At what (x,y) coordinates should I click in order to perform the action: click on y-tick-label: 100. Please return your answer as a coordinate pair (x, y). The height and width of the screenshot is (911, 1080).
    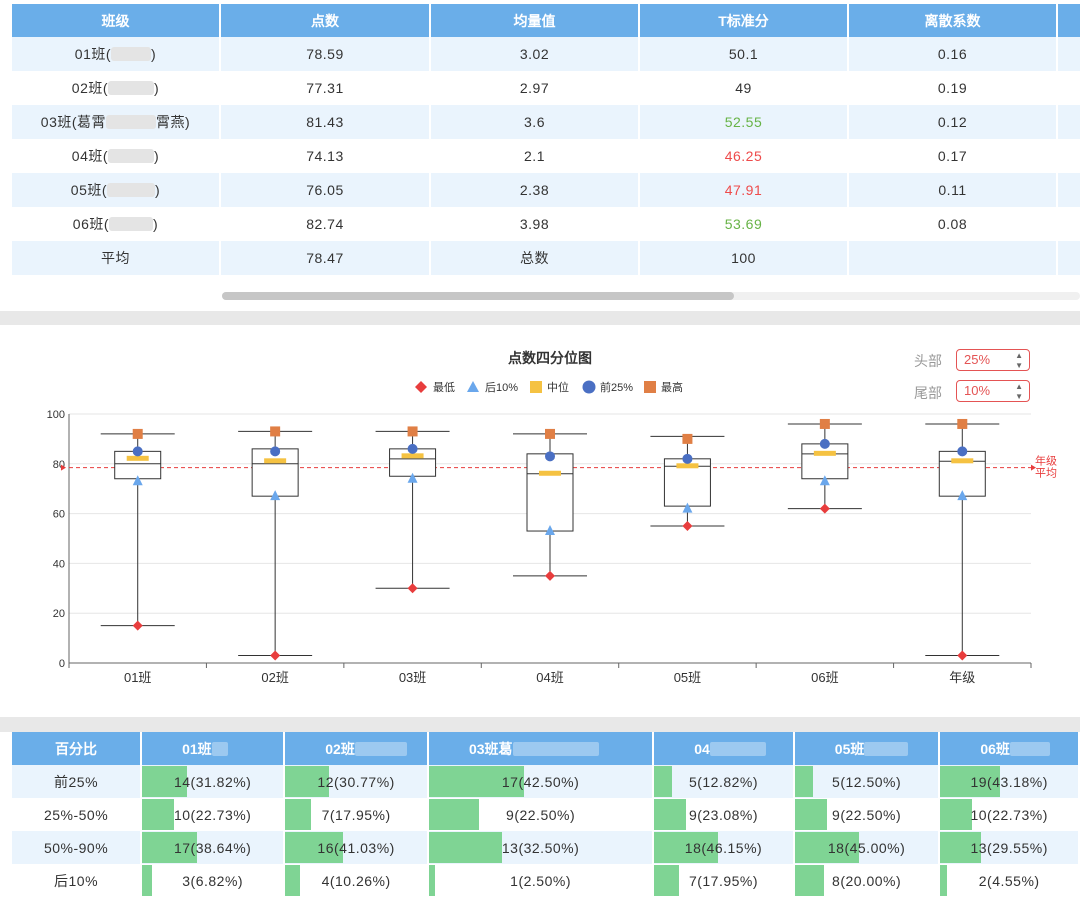
    Looking at the image, I should click on (56, 415).